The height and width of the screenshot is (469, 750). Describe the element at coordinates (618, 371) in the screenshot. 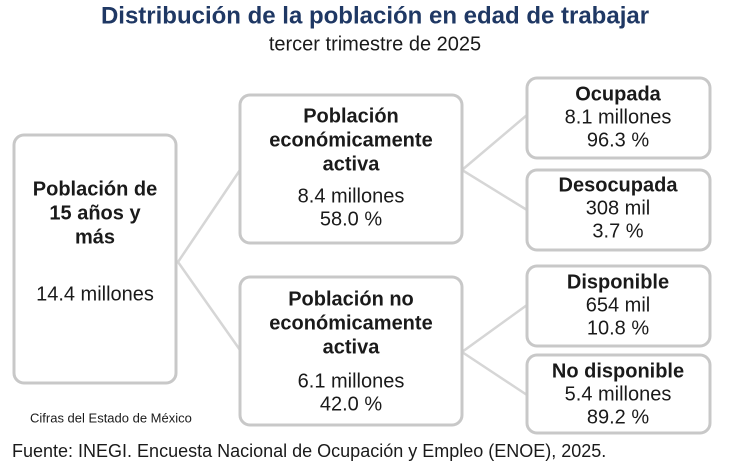

I see `node-label: No disponible` at that location.